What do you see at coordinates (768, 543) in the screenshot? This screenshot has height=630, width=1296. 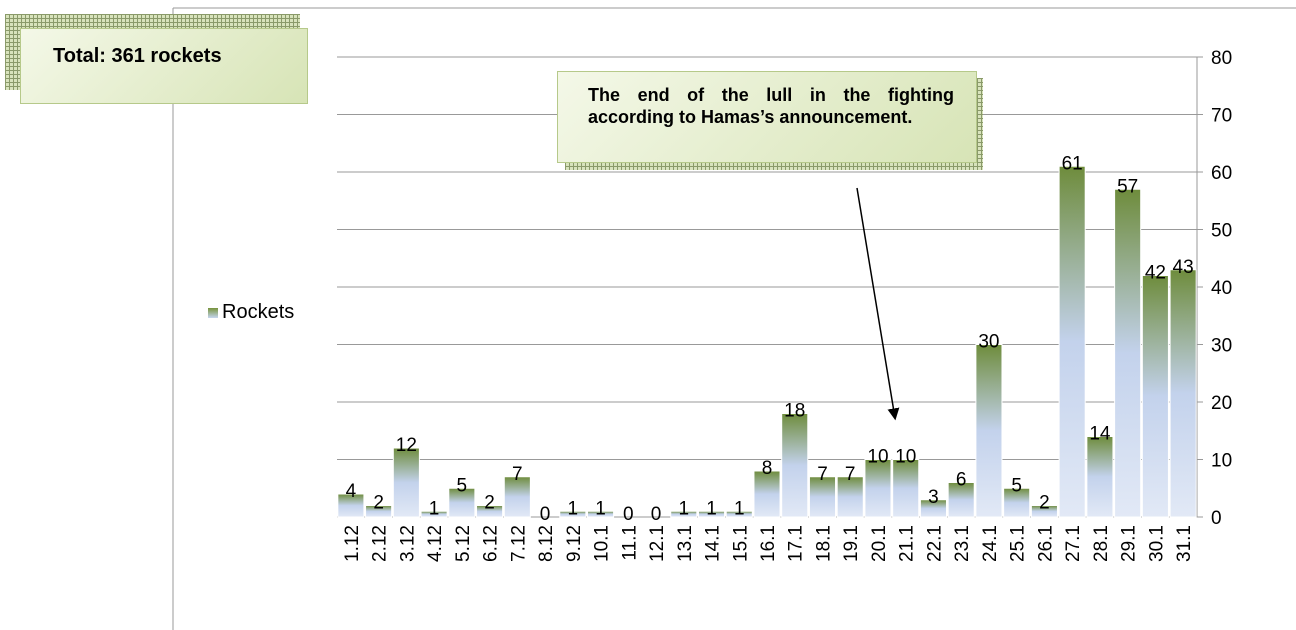 I see `x-tick-label: 16.1` at bounding box center [768, 543].